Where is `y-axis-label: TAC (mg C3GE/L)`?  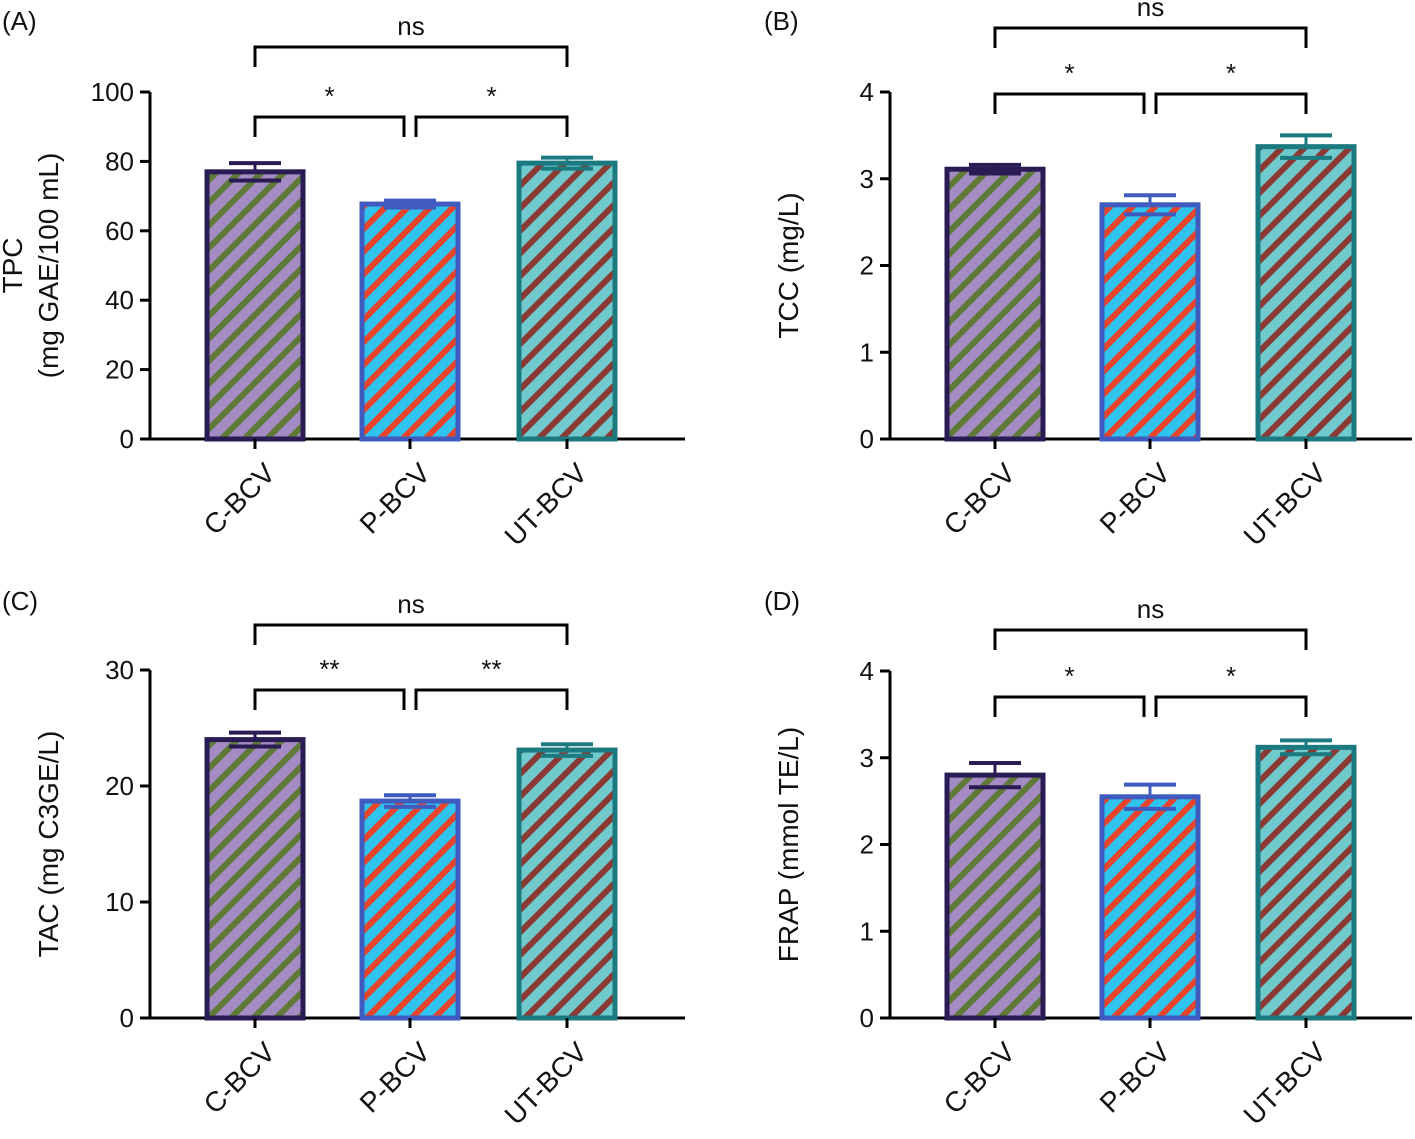 y-axis-label: TAC (mg C3GE/L) is located at coordinates (48, 844).